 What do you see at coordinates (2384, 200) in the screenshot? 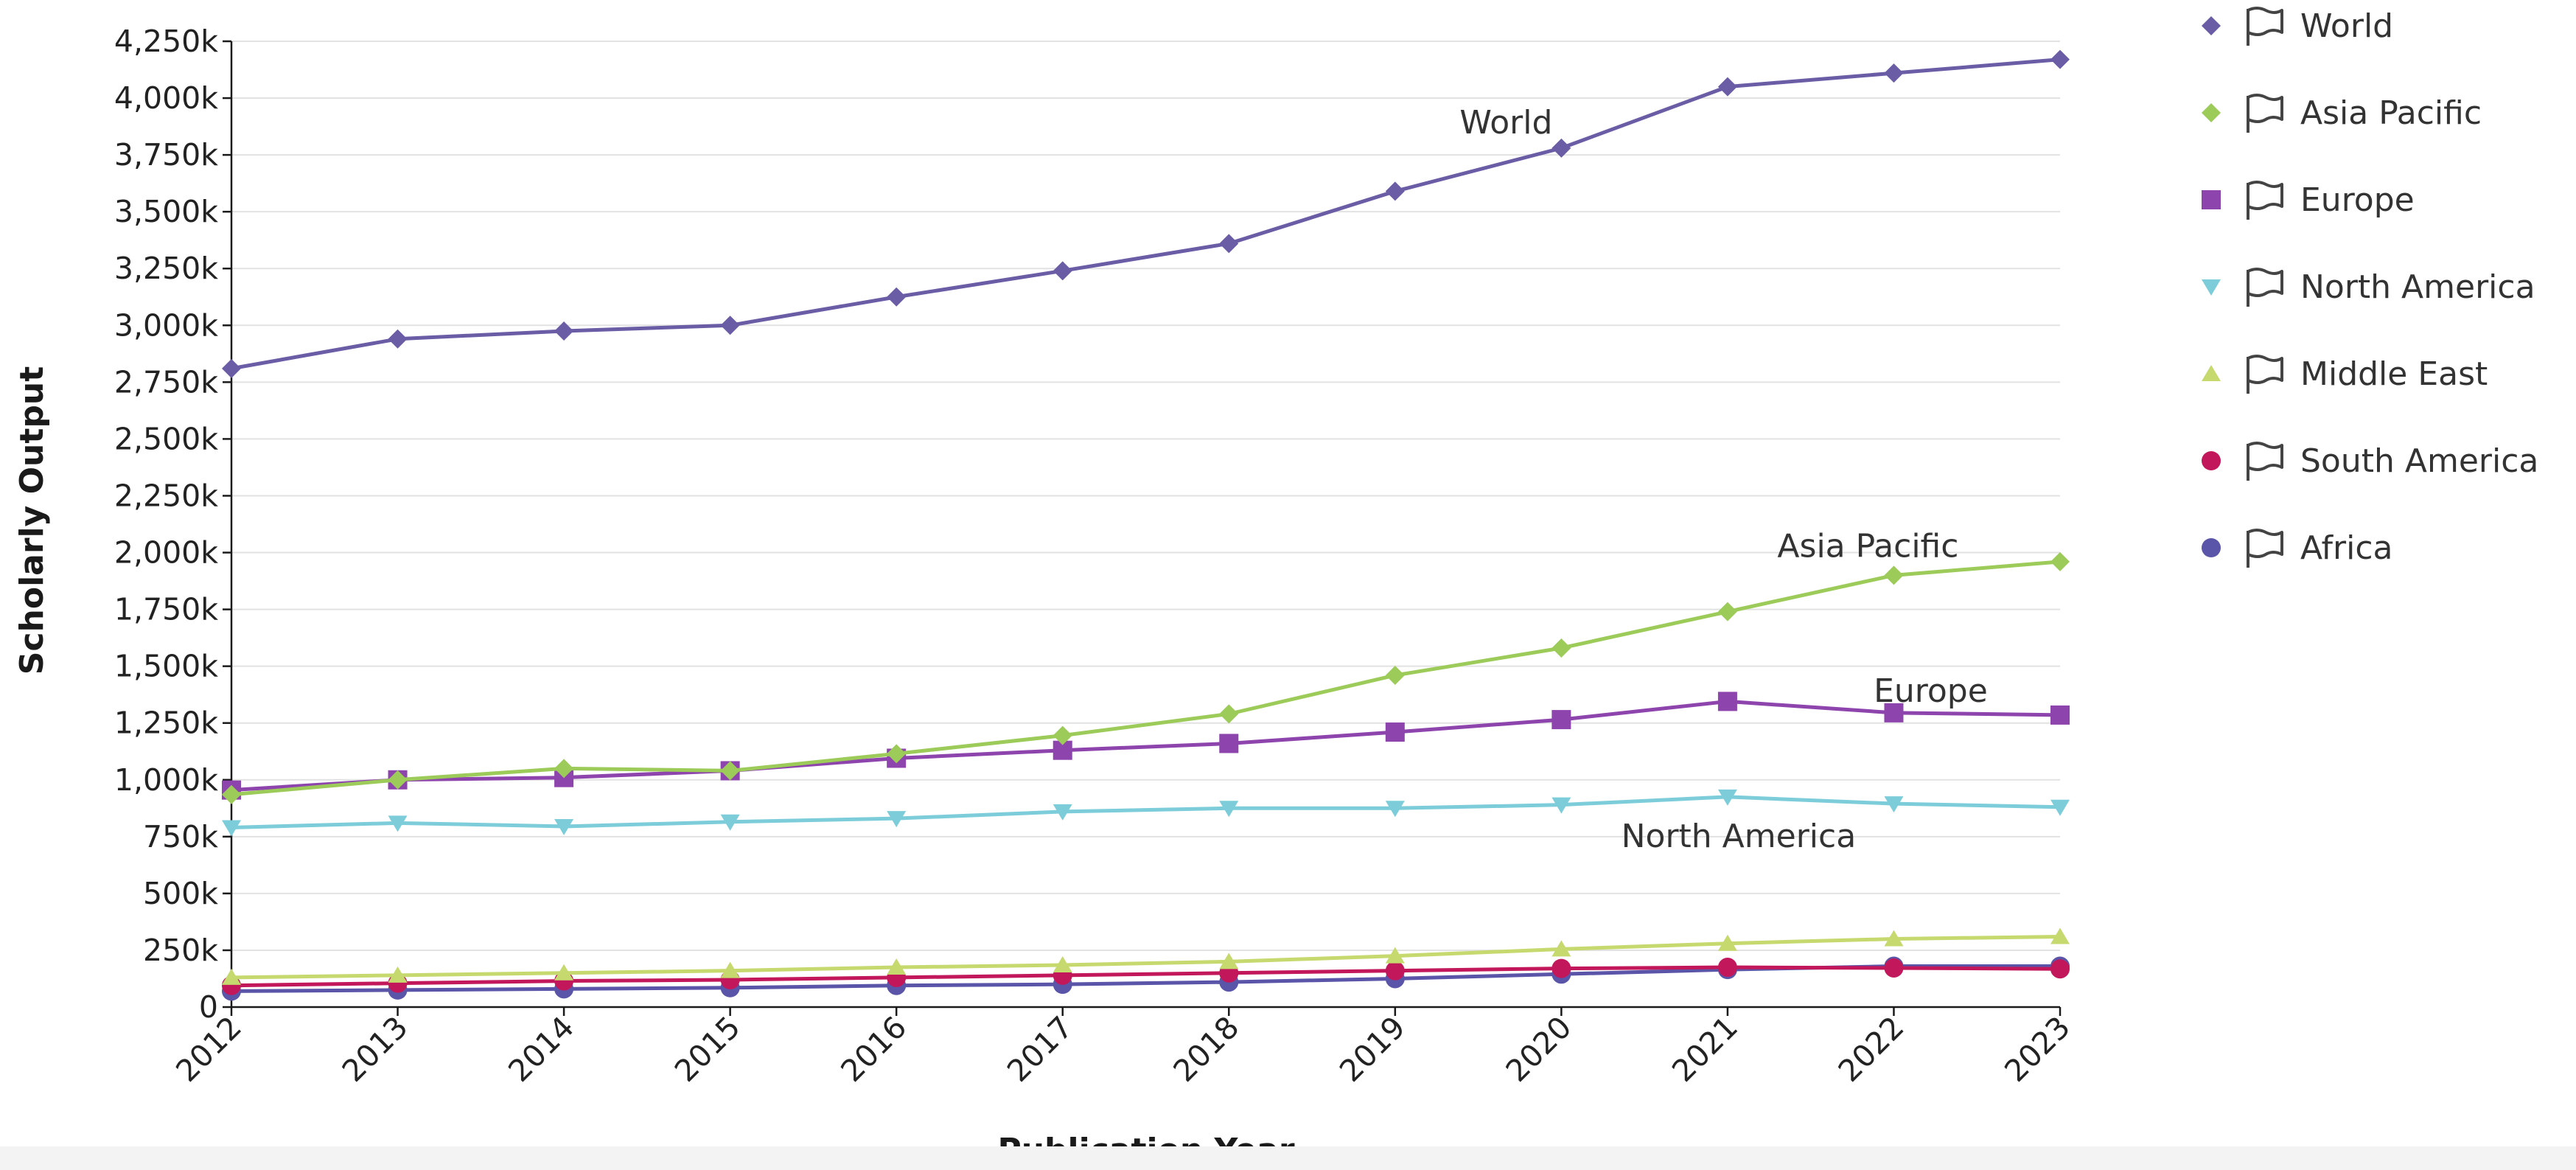
I see `legend-item-europe: Europe` at bounding box center [2384, 200].